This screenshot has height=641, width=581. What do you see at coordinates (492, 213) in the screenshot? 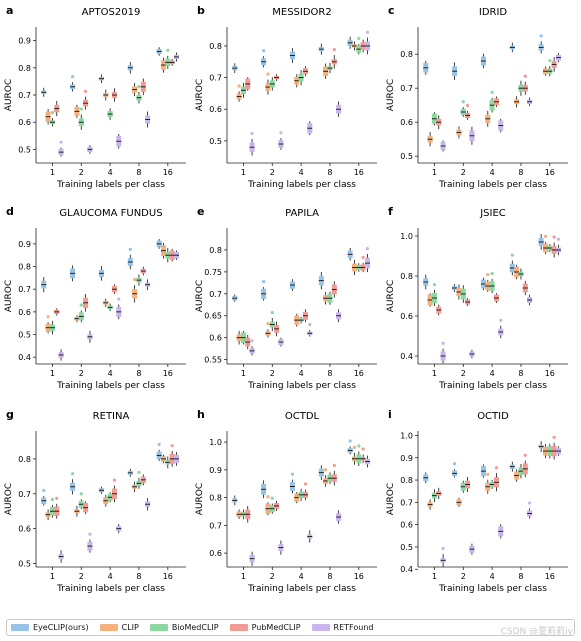
I see `panel-title: JSIEC` at bounding box center [492, 213].